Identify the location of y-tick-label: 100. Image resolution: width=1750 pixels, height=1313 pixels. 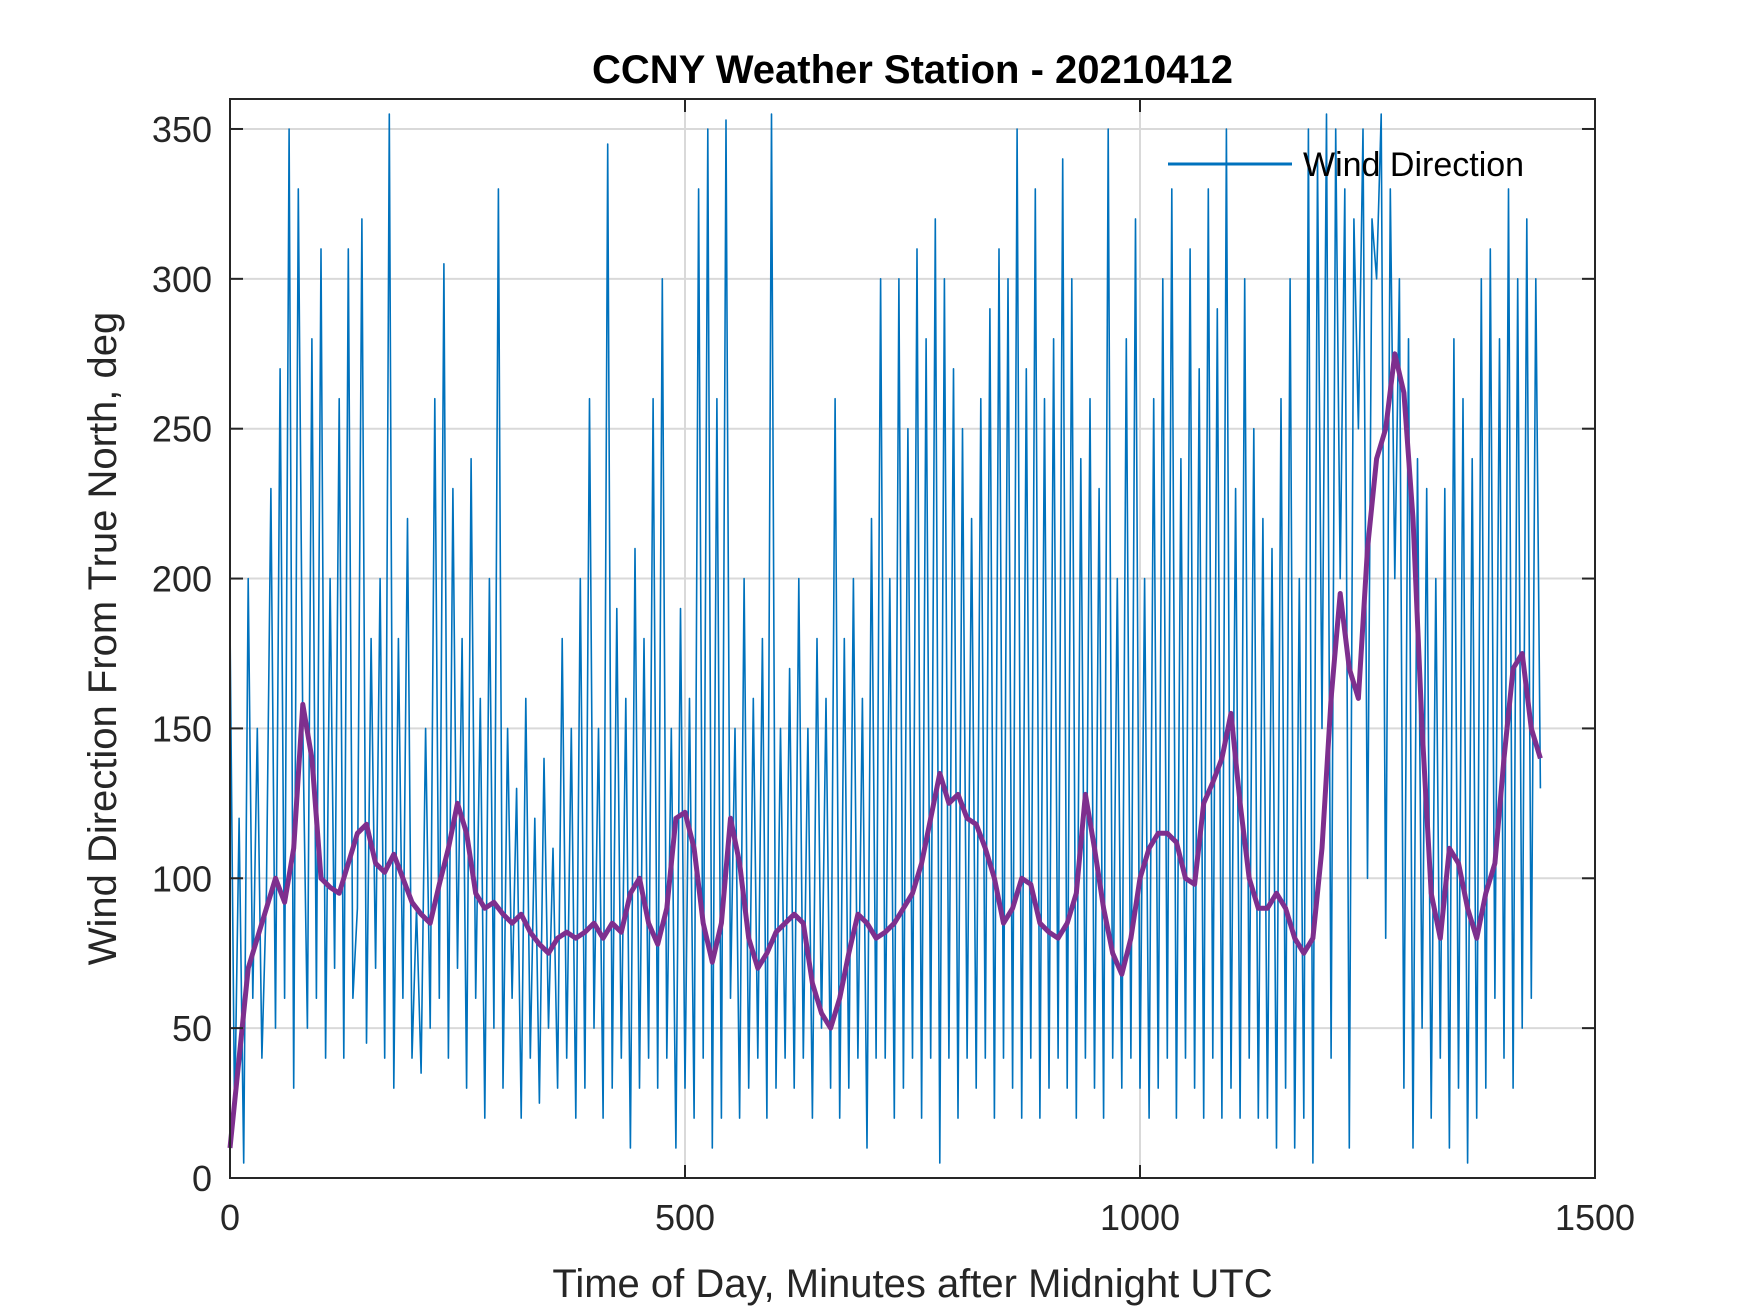
(182, 878).